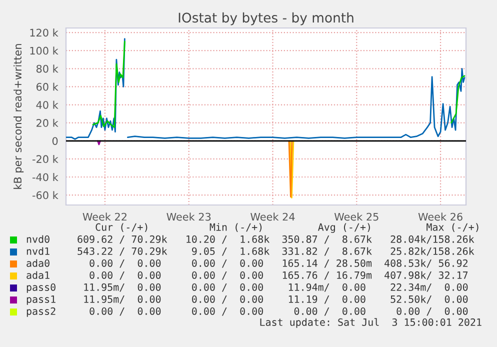 The width and height of the screenshot is (497, 347). Describe the element at coordinates (440, 216) in the screenshot. I see `x-tick-label: Week 26` at that location.